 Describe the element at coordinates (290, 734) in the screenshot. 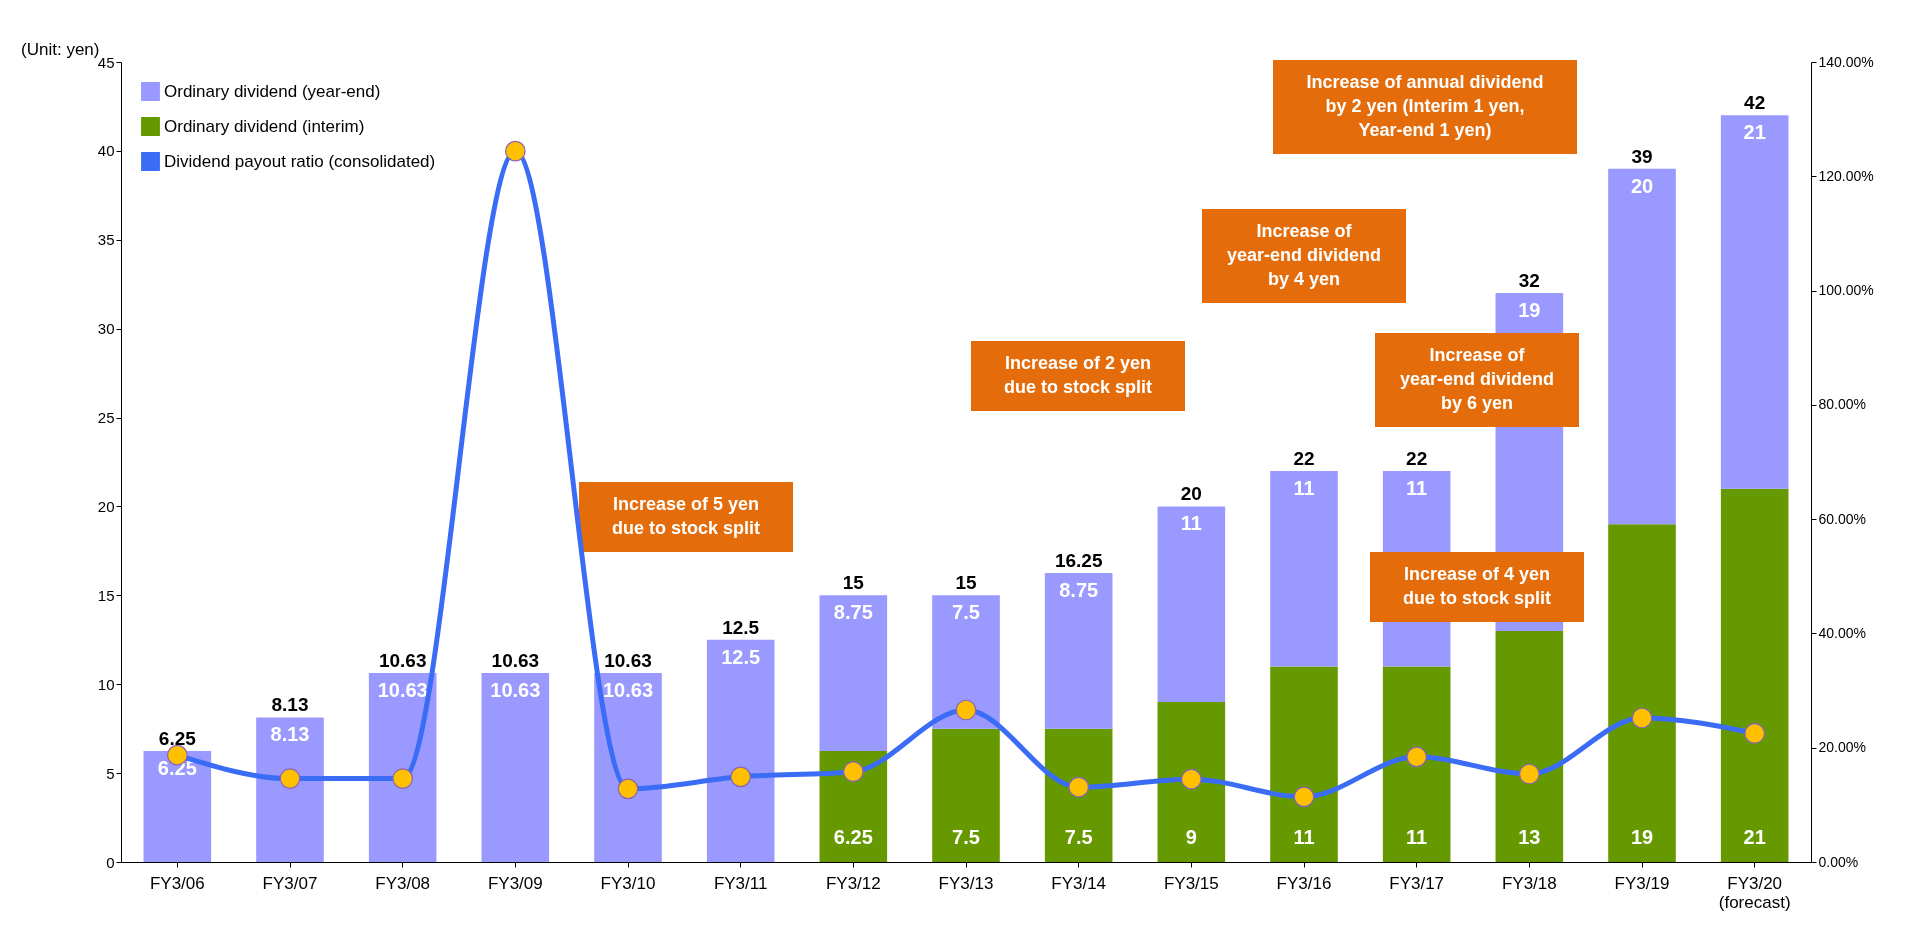

I see `data-label: 8.13` at that location.